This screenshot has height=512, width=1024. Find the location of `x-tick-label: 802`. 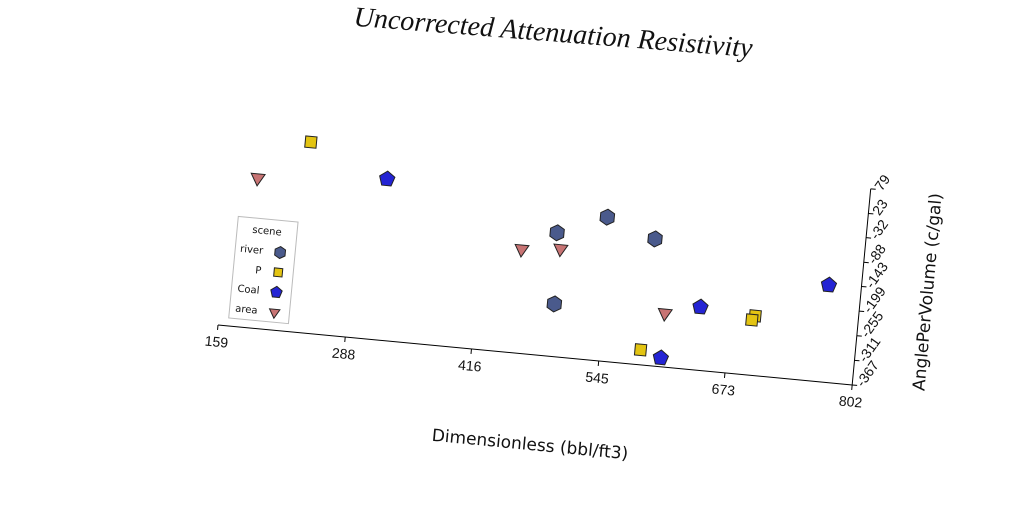

x-tick-label: 802 is located at coordinates (850, 402).